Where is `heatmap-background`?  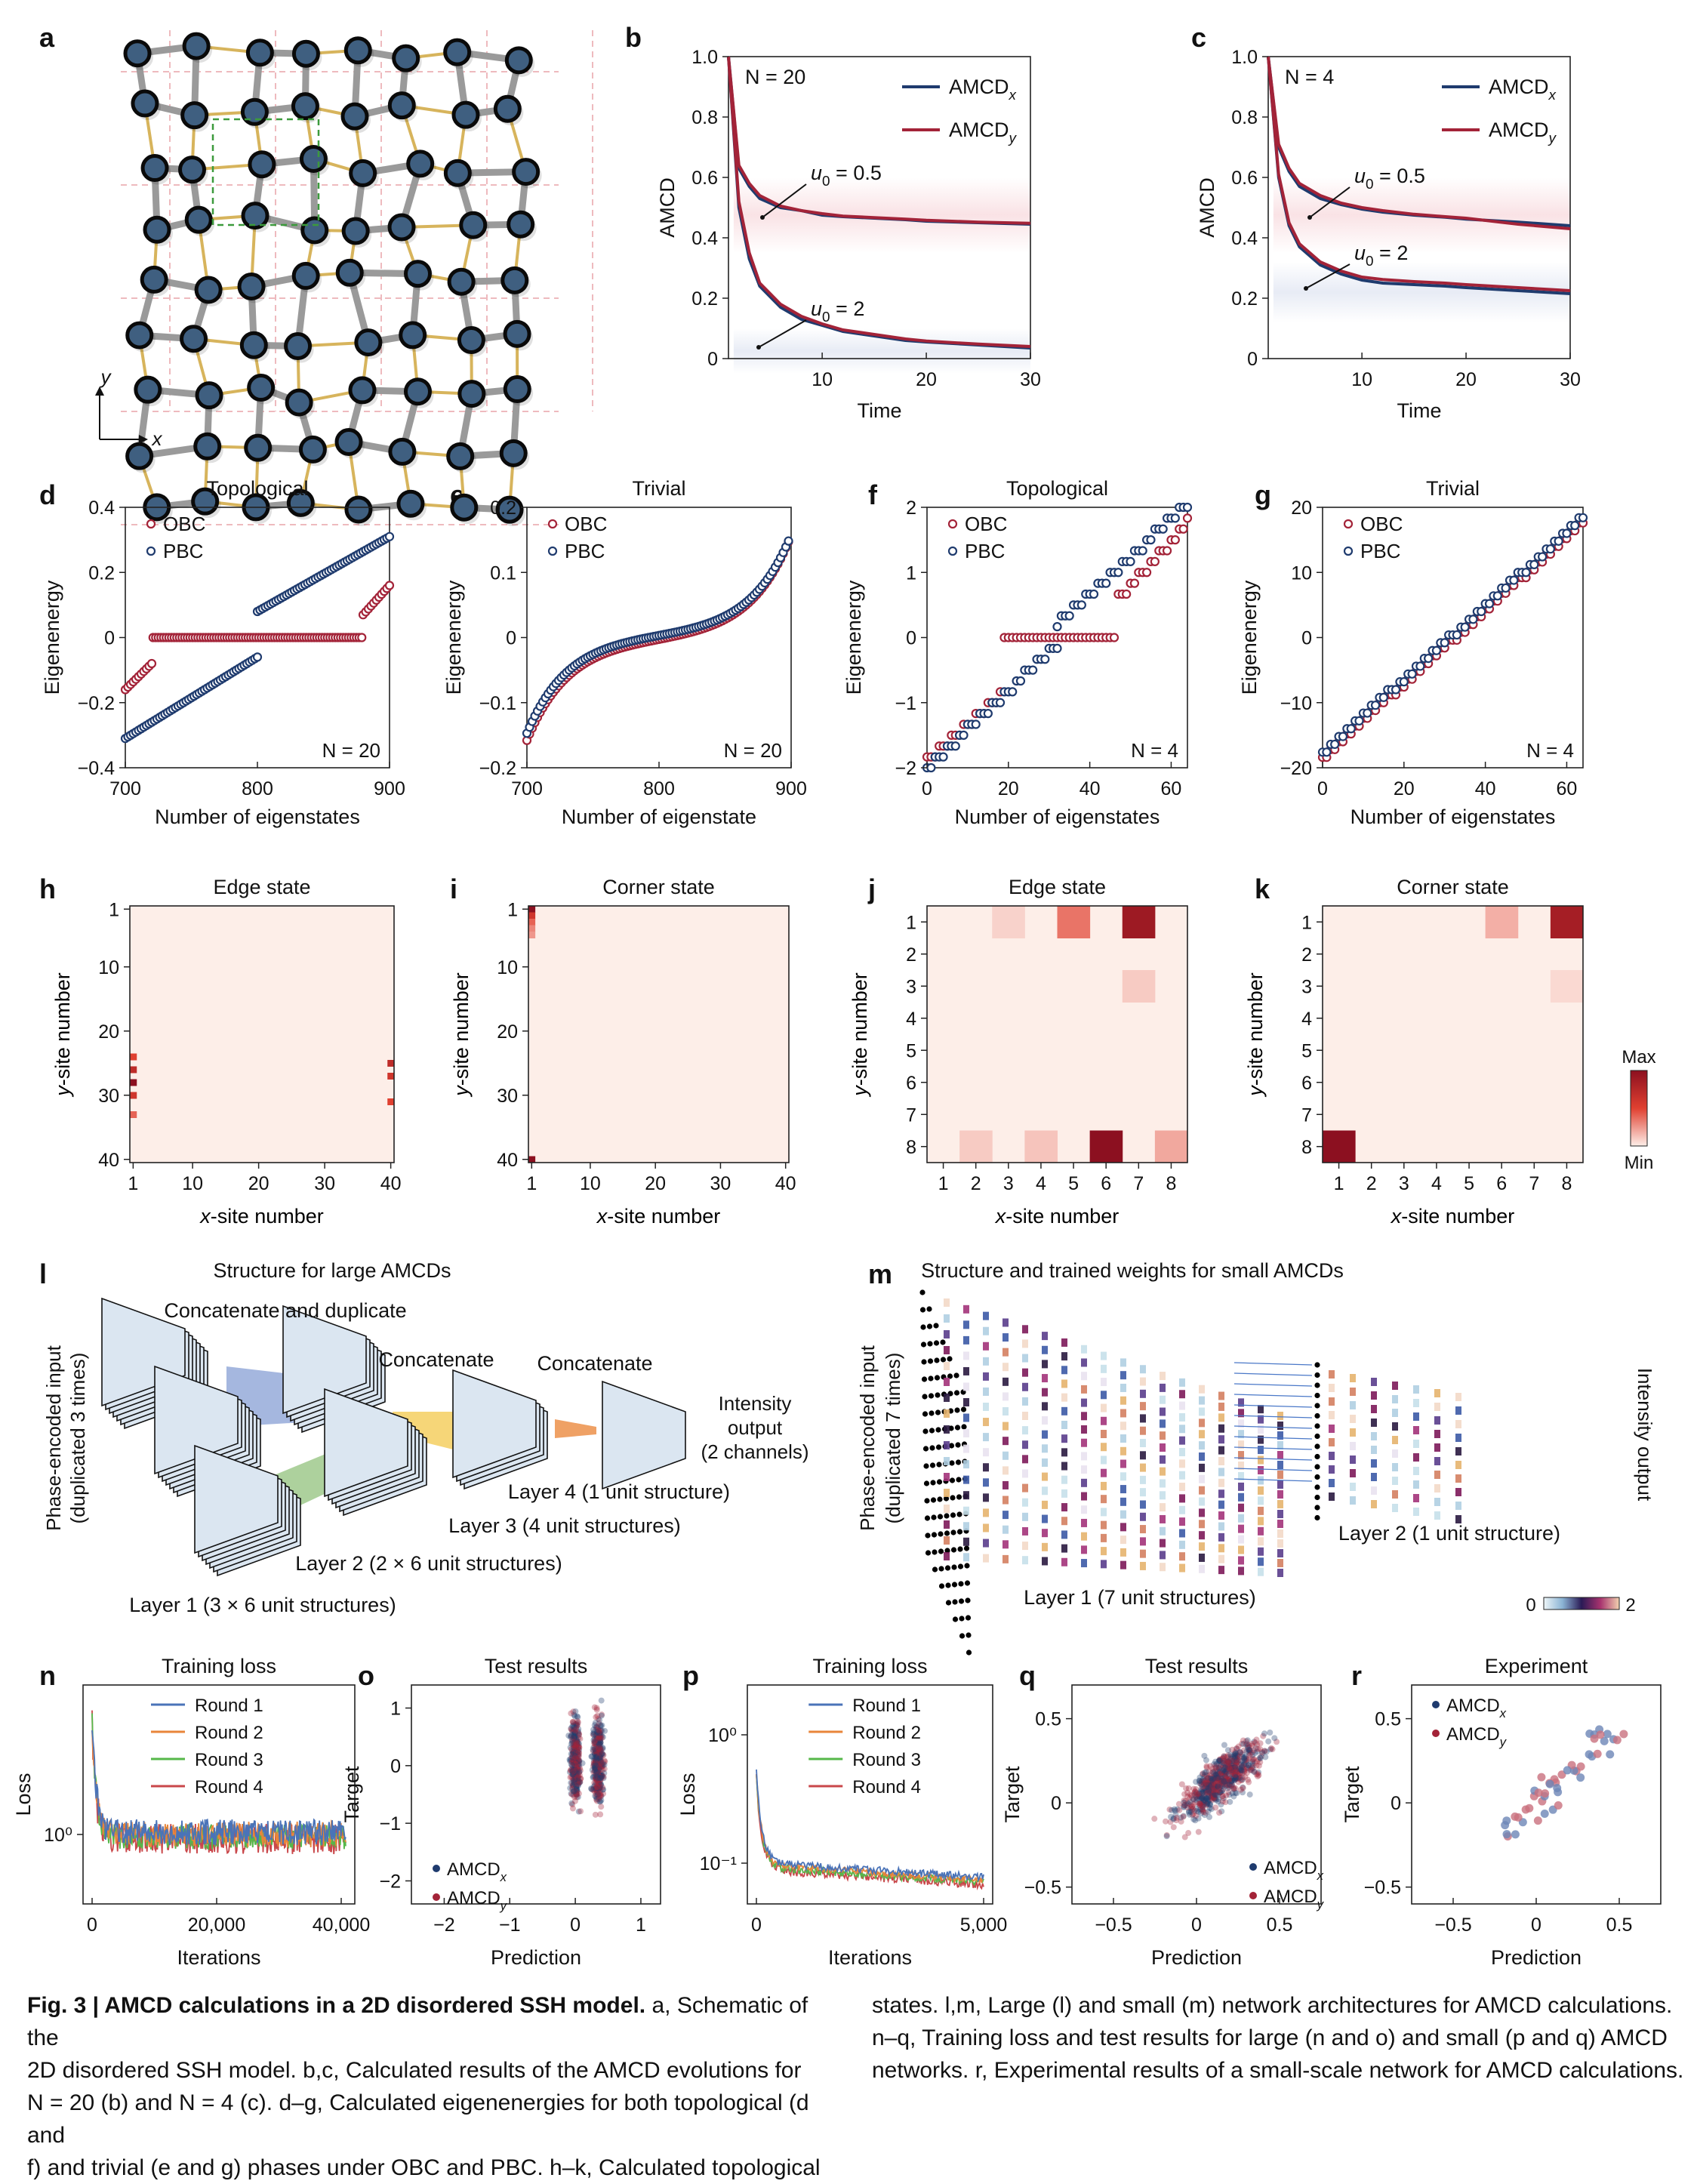
heatmap-background is located at coordinates (262, 1034).